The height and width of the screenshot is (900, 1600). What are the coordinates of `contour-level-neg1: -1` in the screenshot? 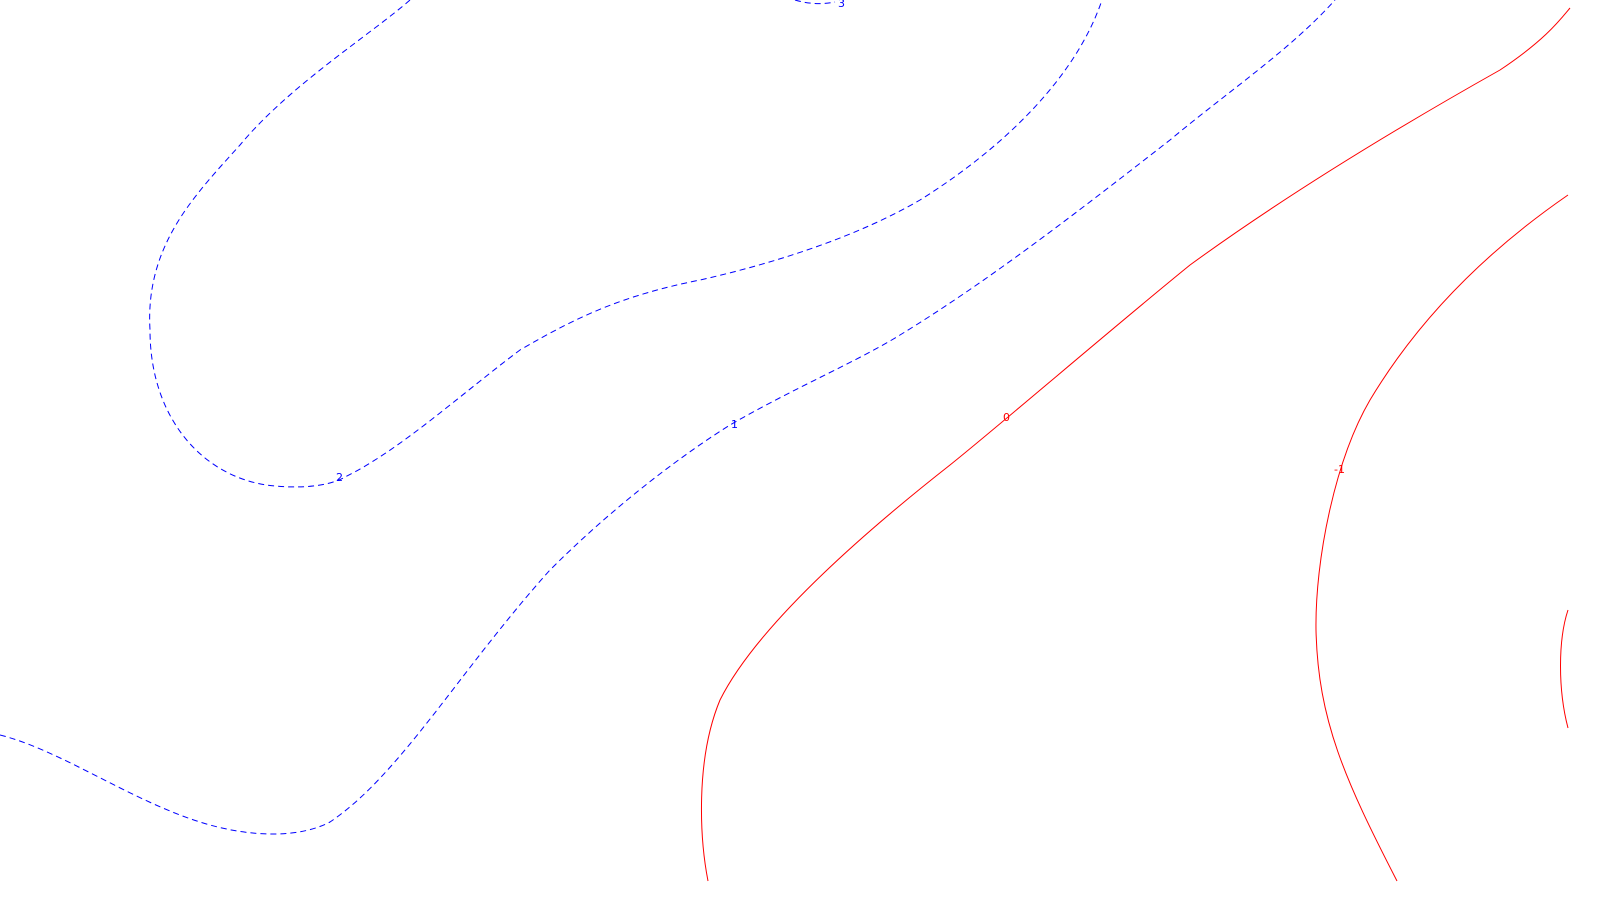 It's located at (1442, 538).